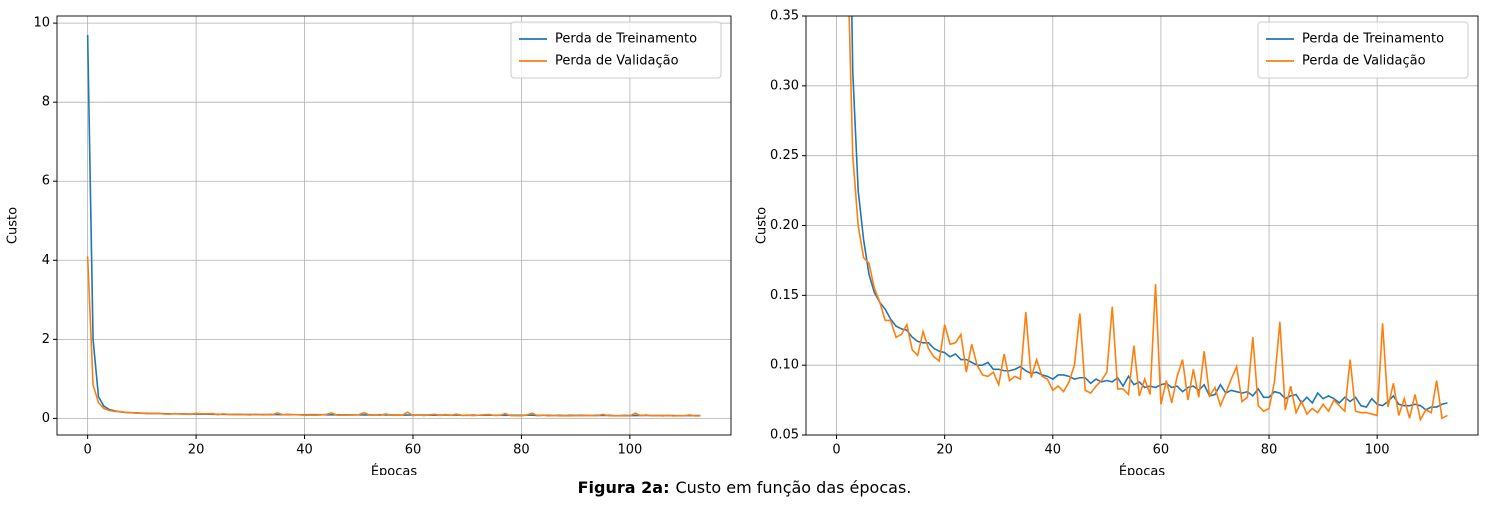 The height and width of the screenshot is (511, 1489). What do you see at coordinates (393, 336) in the screenshot?
I see `series-line` at bounding box center [393, 336].